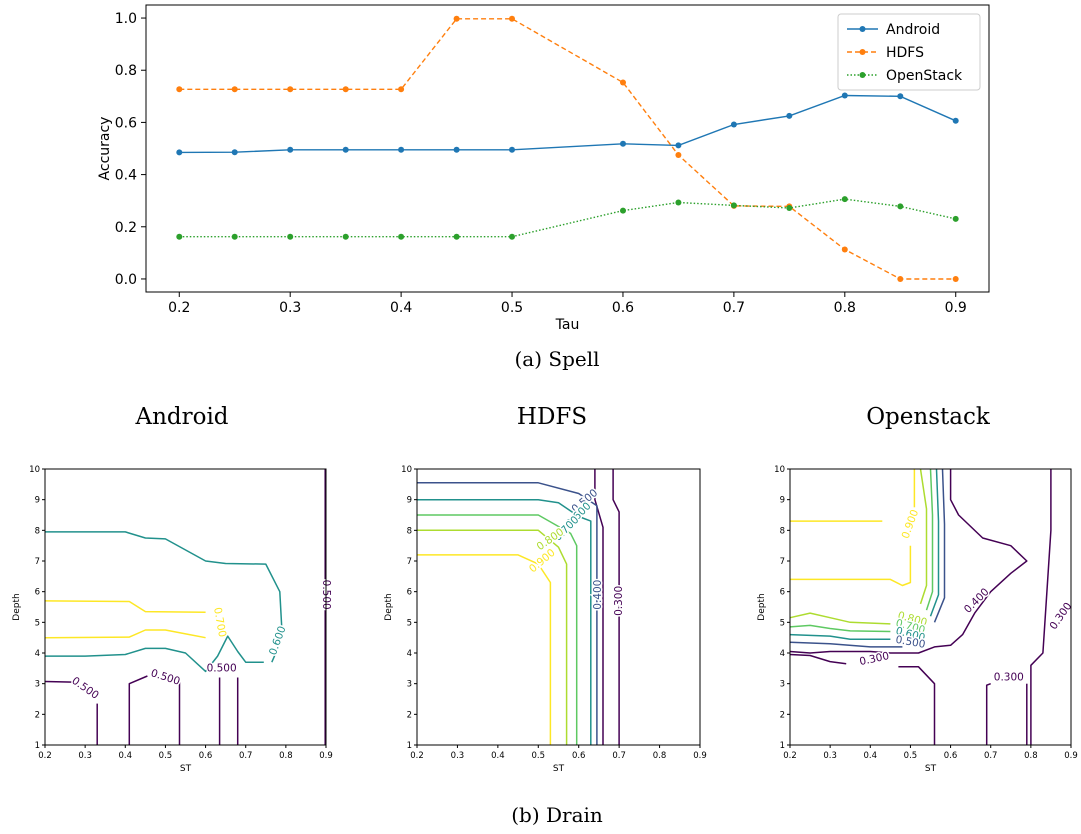 The width and height of the screenshot is (1081, 834). I want to click on spell-y-tick-label: 0.8, so click(126, 71).